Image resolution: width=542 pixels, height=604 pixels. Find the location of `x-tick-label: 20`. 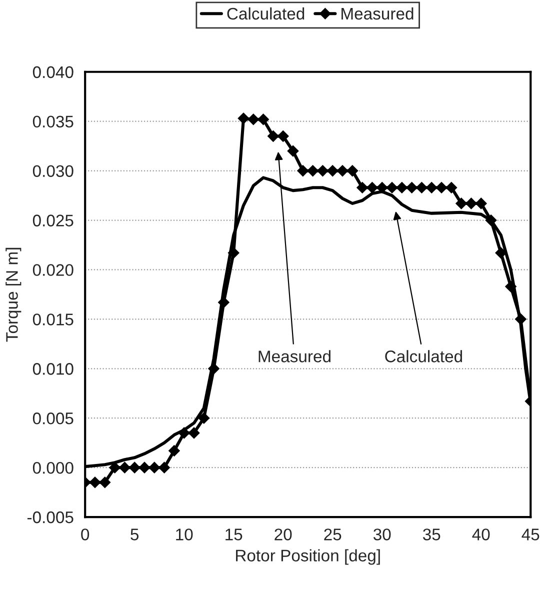

x-tick-label: 20 is located at coordinates (283, 534).